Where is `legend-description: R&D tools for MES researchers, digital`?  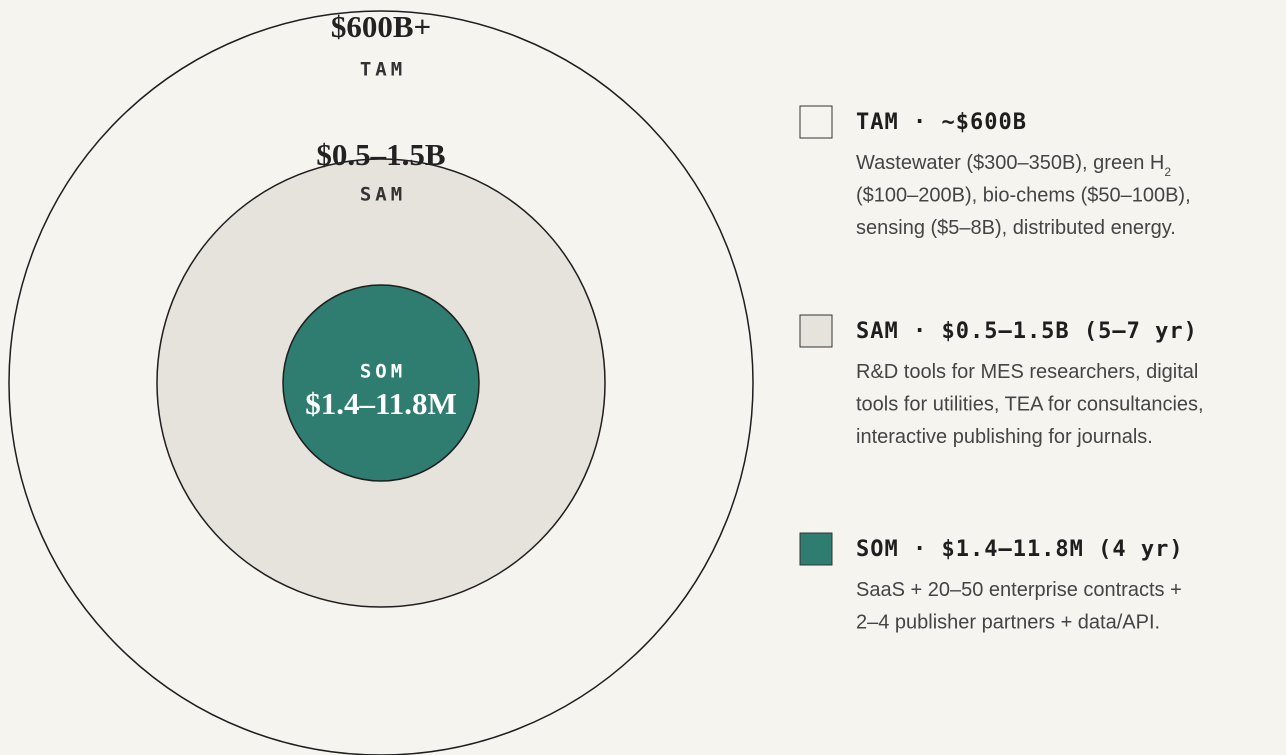
legend-description: R&D tools for MES researchers, digital is located at coordinates (1027, 372).